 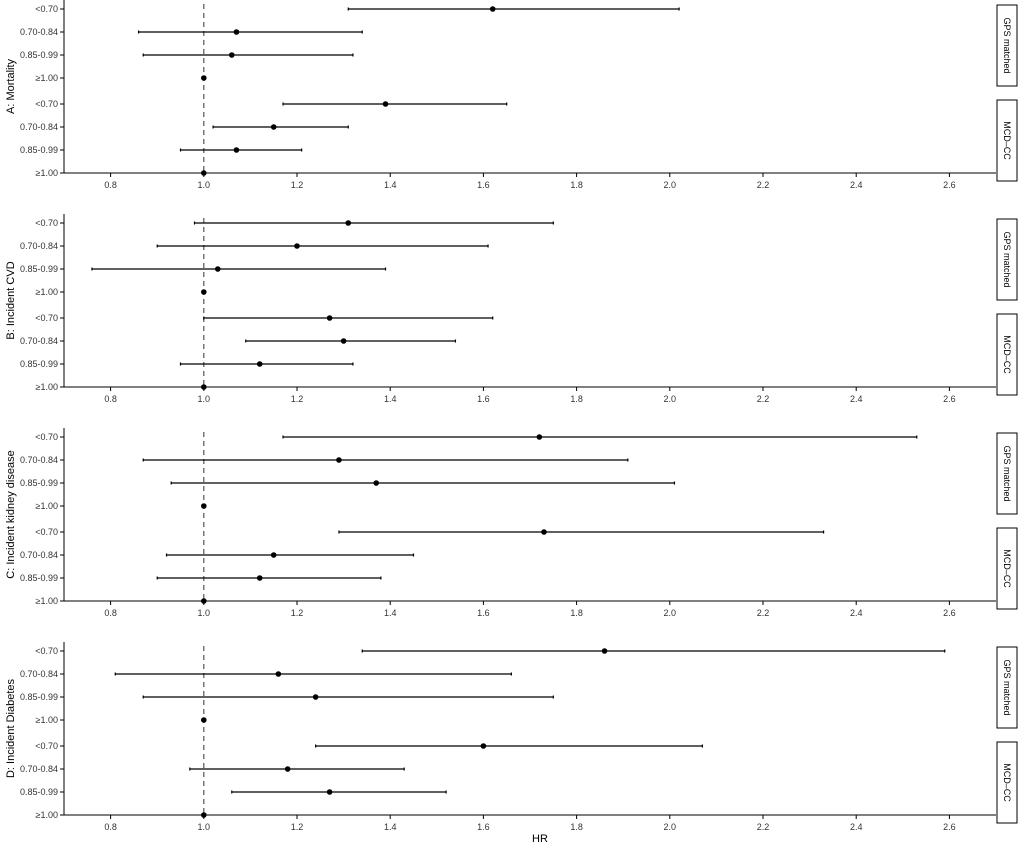 What do you see at coordinates (483, 827) in the screenshot?
I see `x-tick-label: 1.6` at bounding box center [483, 827].